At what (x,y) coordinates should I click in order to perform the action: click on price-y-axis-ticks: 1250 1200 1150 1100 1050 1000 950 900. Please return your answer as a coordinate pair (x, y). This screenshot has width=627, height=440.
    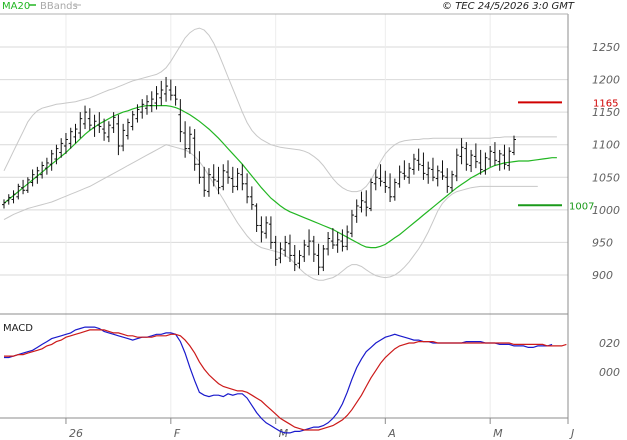
    Looking at the image, I should click on (606, 161).